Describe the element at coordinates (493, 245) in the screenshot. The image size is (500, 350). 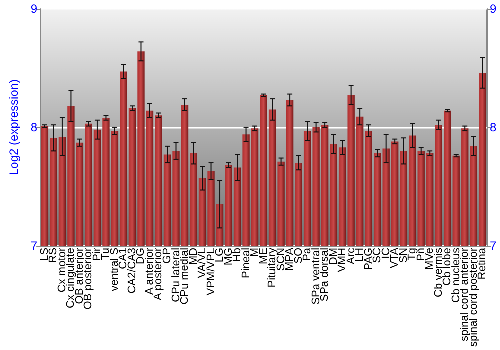
I see `y2-tick-label: 7` at that location.